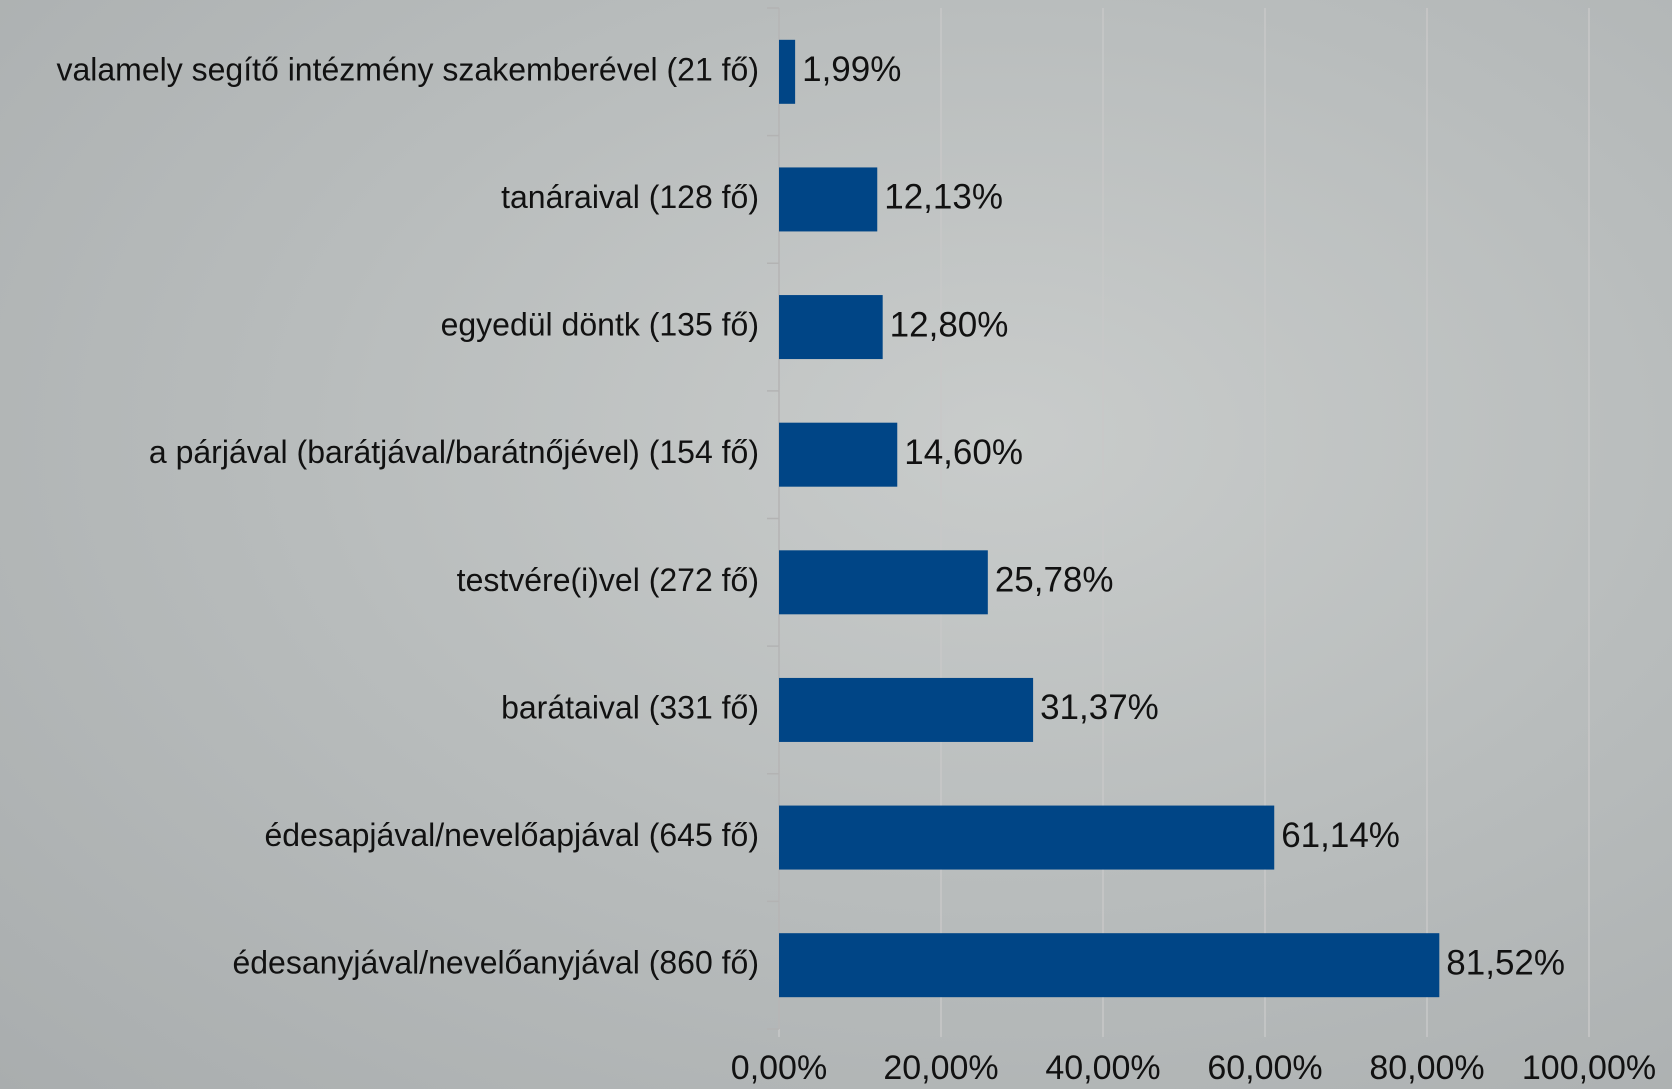 This screenshot has width=1672, height=1089. What do you see at coordinates (851, 69) in the screenshot?
I see `data-label: 1,99%` at bounding box center [851, 69].